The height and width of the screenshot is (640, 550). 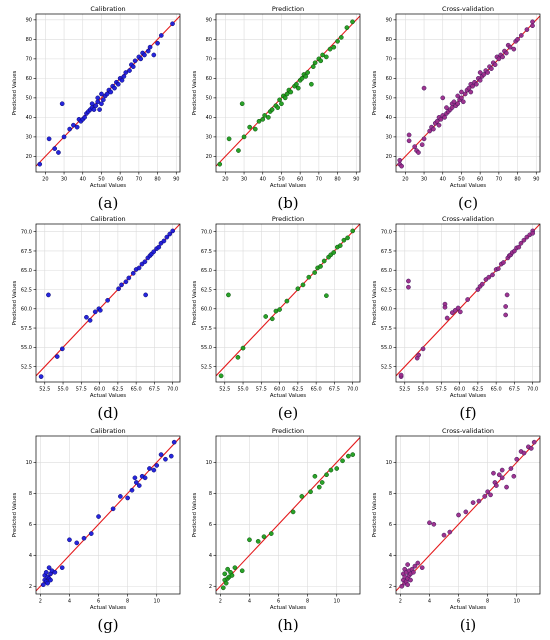 I want to click on y-tick-label: 10, so click(x=29, y=463).